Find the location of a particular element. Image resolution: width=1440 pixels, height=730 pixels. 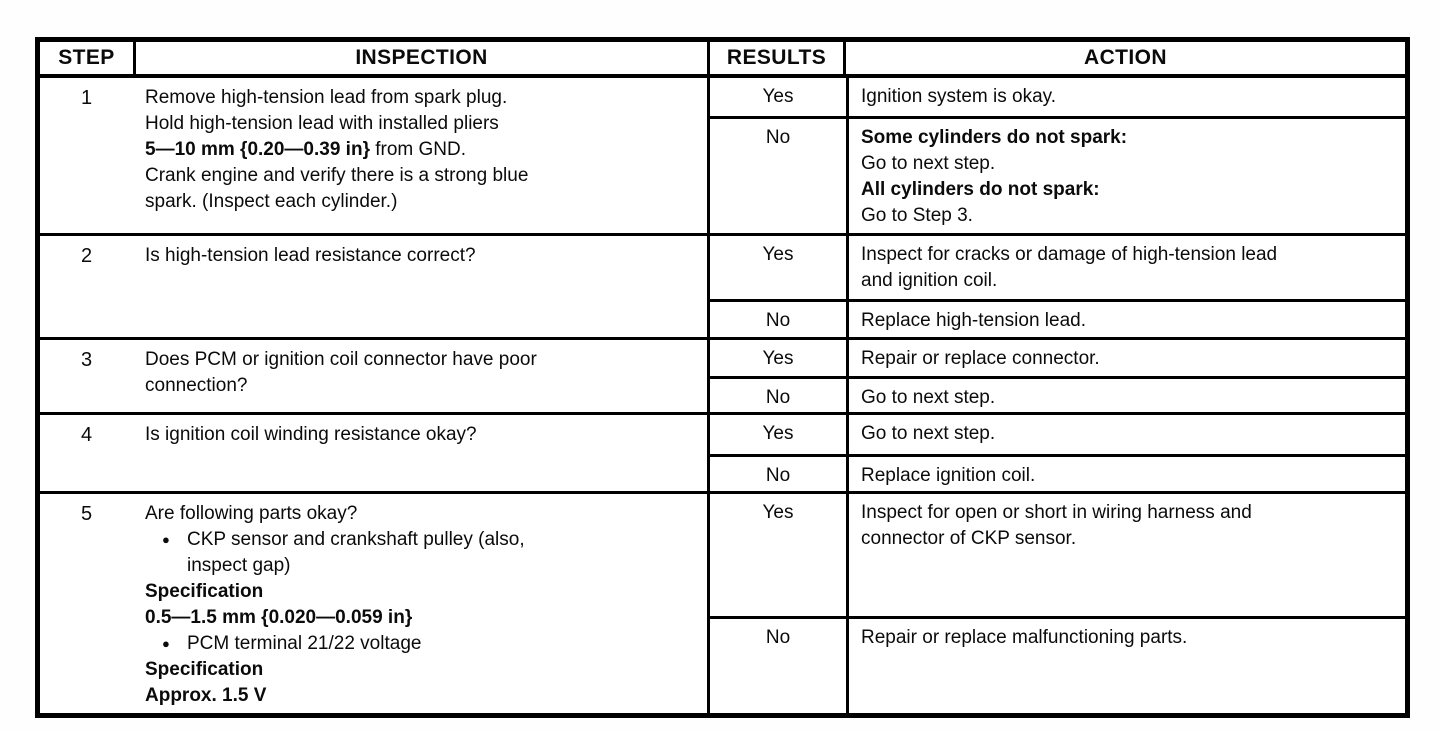

row5-result-no: No is located at coordinates (778, 664).